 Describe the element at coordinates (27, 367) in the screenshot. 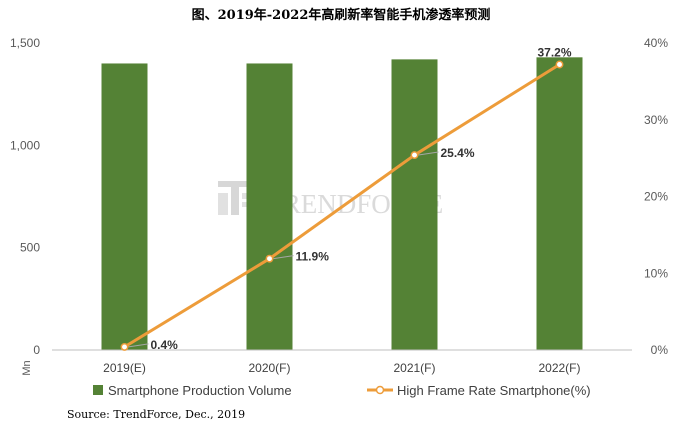

I see `y-left-unit-label: Mn` at that location.